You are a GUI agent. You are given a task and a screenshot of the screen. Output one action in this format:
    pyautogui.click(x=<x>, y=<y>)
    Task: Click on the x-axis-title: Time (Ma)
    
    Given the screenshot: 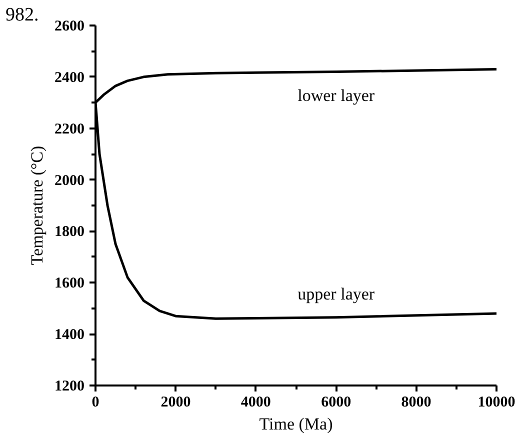 What is the action you would take?
    pyautogui.click(x=296, y=424)
    